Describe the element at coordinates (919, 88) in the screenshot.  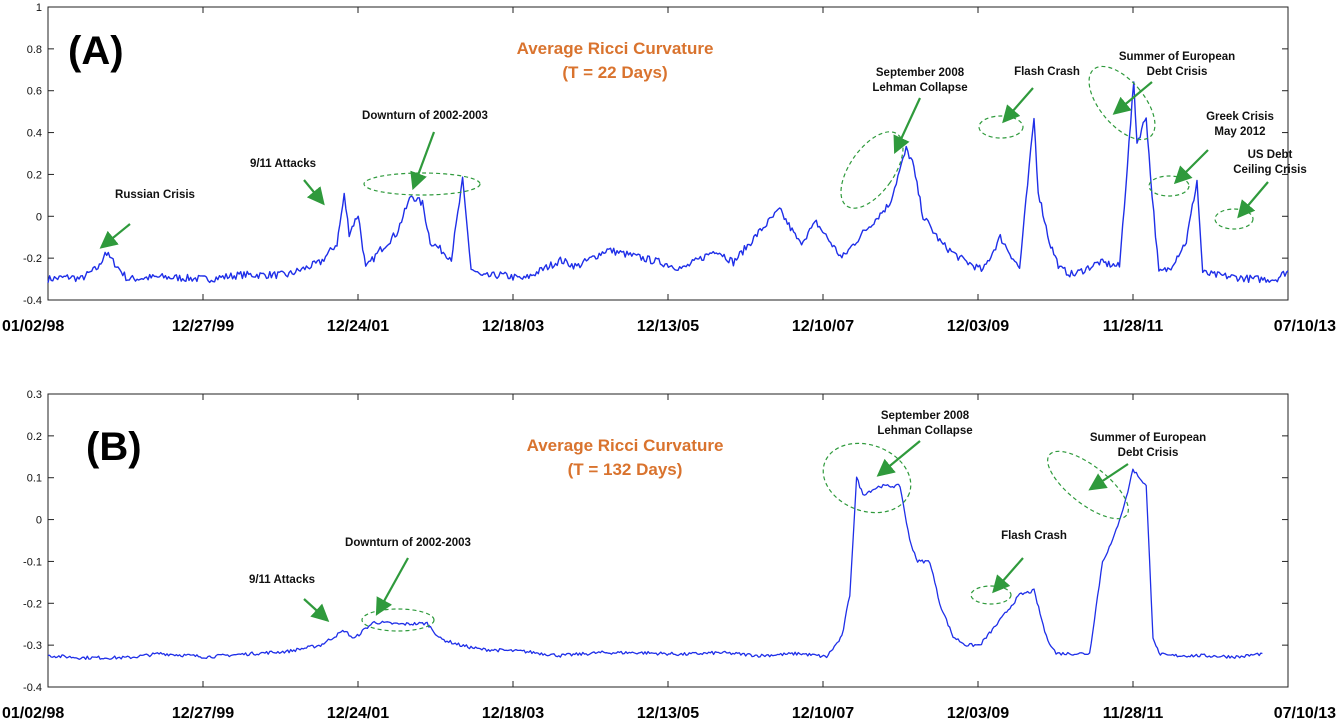
I see `annotation-lehman-collapse-line2: Lehman Collapse` at that location.